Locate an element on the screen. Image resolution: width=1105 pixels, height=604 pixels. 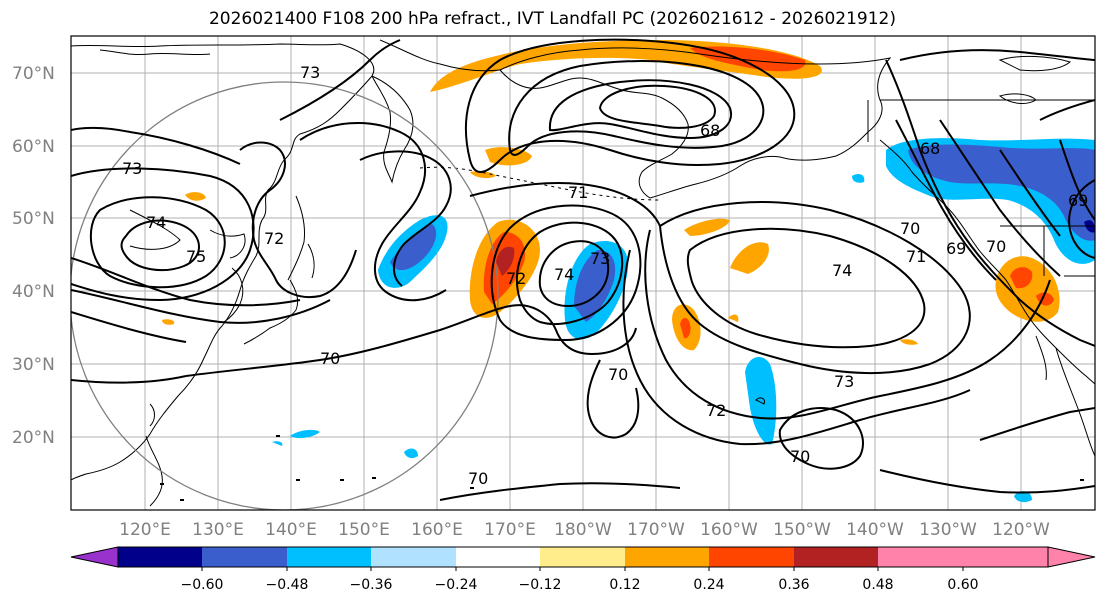
colorbar-tick-label: −0.60 is located at coordinates (202, 585).